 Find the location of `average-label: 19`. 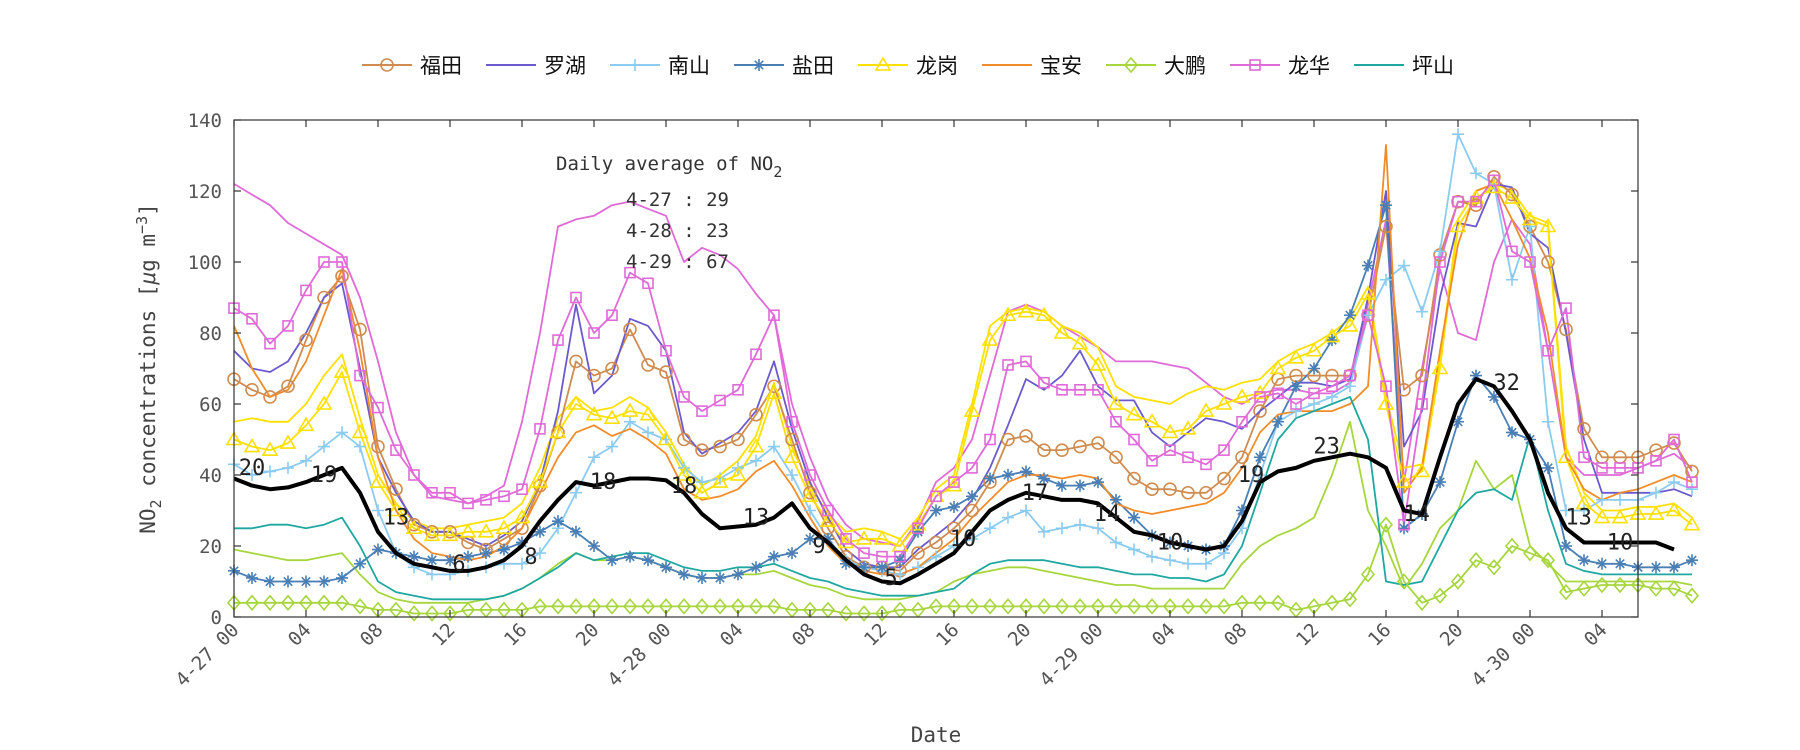

average-label: 19 is located at coordinates (1251, 475).